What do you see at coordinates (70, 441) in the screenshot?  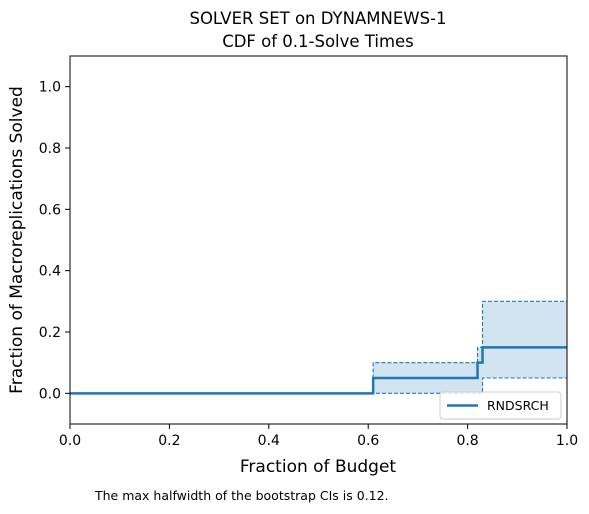 I see `x-tick-label: 0.0` at bounding box center [70, 441].